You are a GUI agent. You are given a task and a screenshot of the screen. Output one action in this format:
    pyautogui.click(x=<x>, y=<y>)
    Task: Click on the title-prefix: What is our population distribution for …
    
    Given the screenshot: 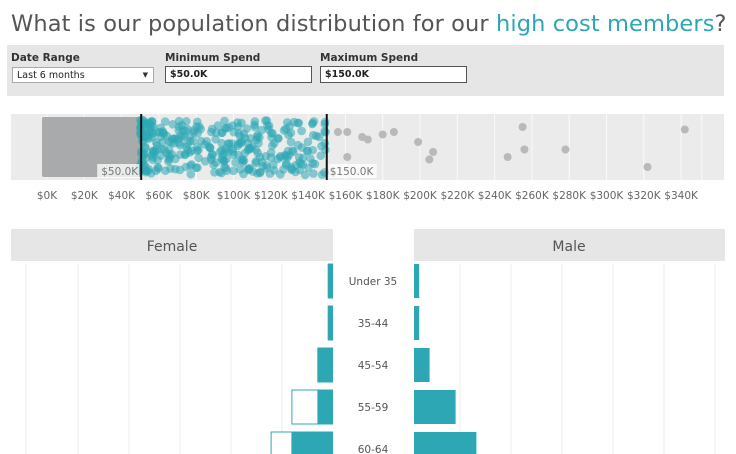 What is the action you would take?
    pyautogui.click(x=253, y=24)
    